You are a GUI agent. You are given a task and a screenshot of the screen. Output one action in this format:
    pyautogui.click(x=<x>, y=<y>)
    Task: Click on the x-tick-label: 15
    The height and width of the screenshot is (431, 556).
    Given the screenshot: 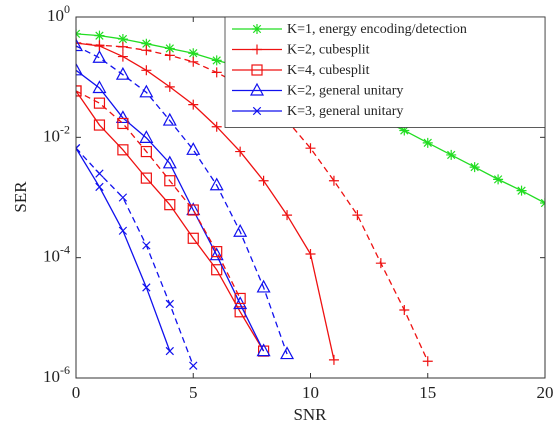 What is the action you would take?
    pyautogui.click(x=427, y=392)
    